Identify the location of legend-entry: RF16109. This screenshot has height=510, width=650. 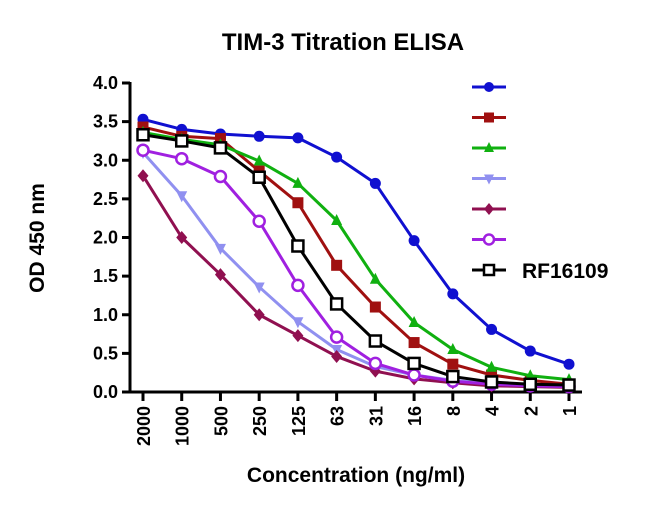
(540, 271).